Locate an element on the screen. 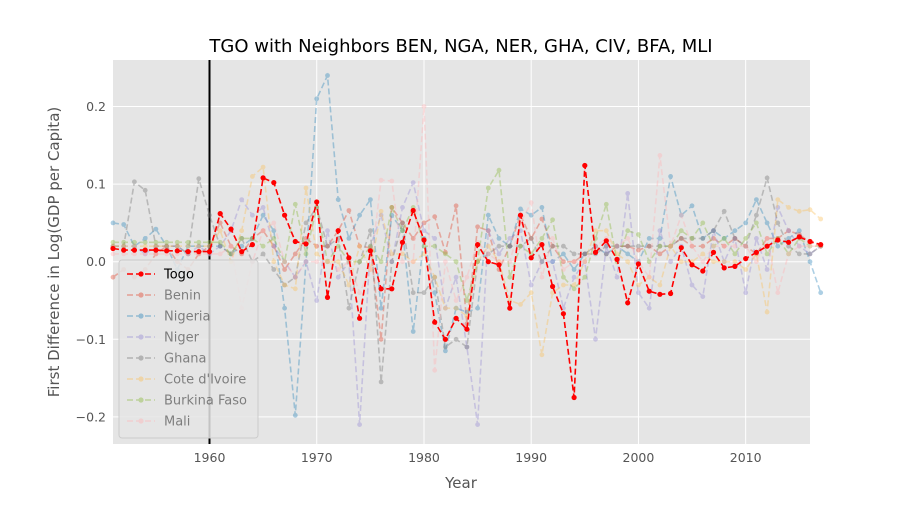 Image resolution: width=900 pixels, height=505 pixels. y-tick-label: 0.1 is located at coordinates (96, 184).